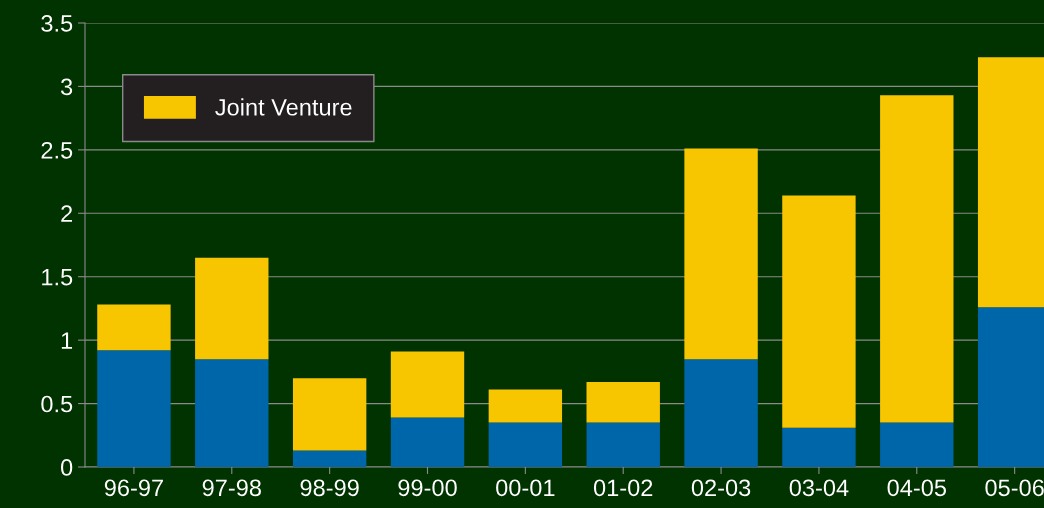 The width and height of the screenshot is (1044, 508). I want to click on x-tick-label: 99-00, so click(427, 488).